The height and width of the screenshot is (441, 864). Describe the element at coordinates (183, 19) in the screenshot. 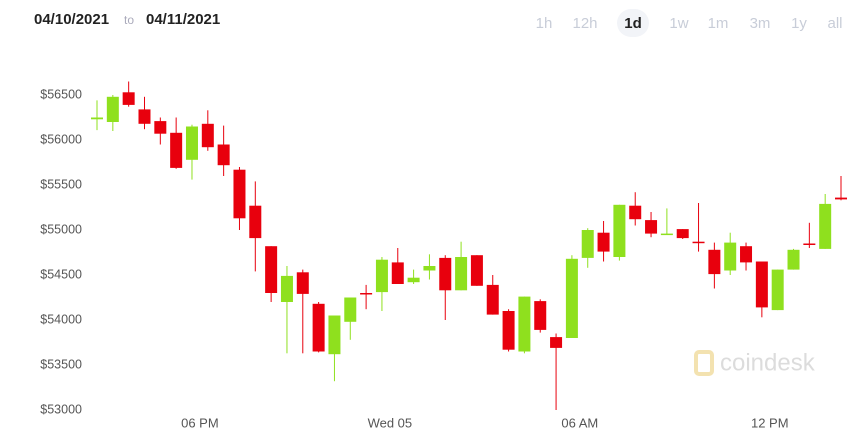

I see `date-to: 04/11/2021` at that location.